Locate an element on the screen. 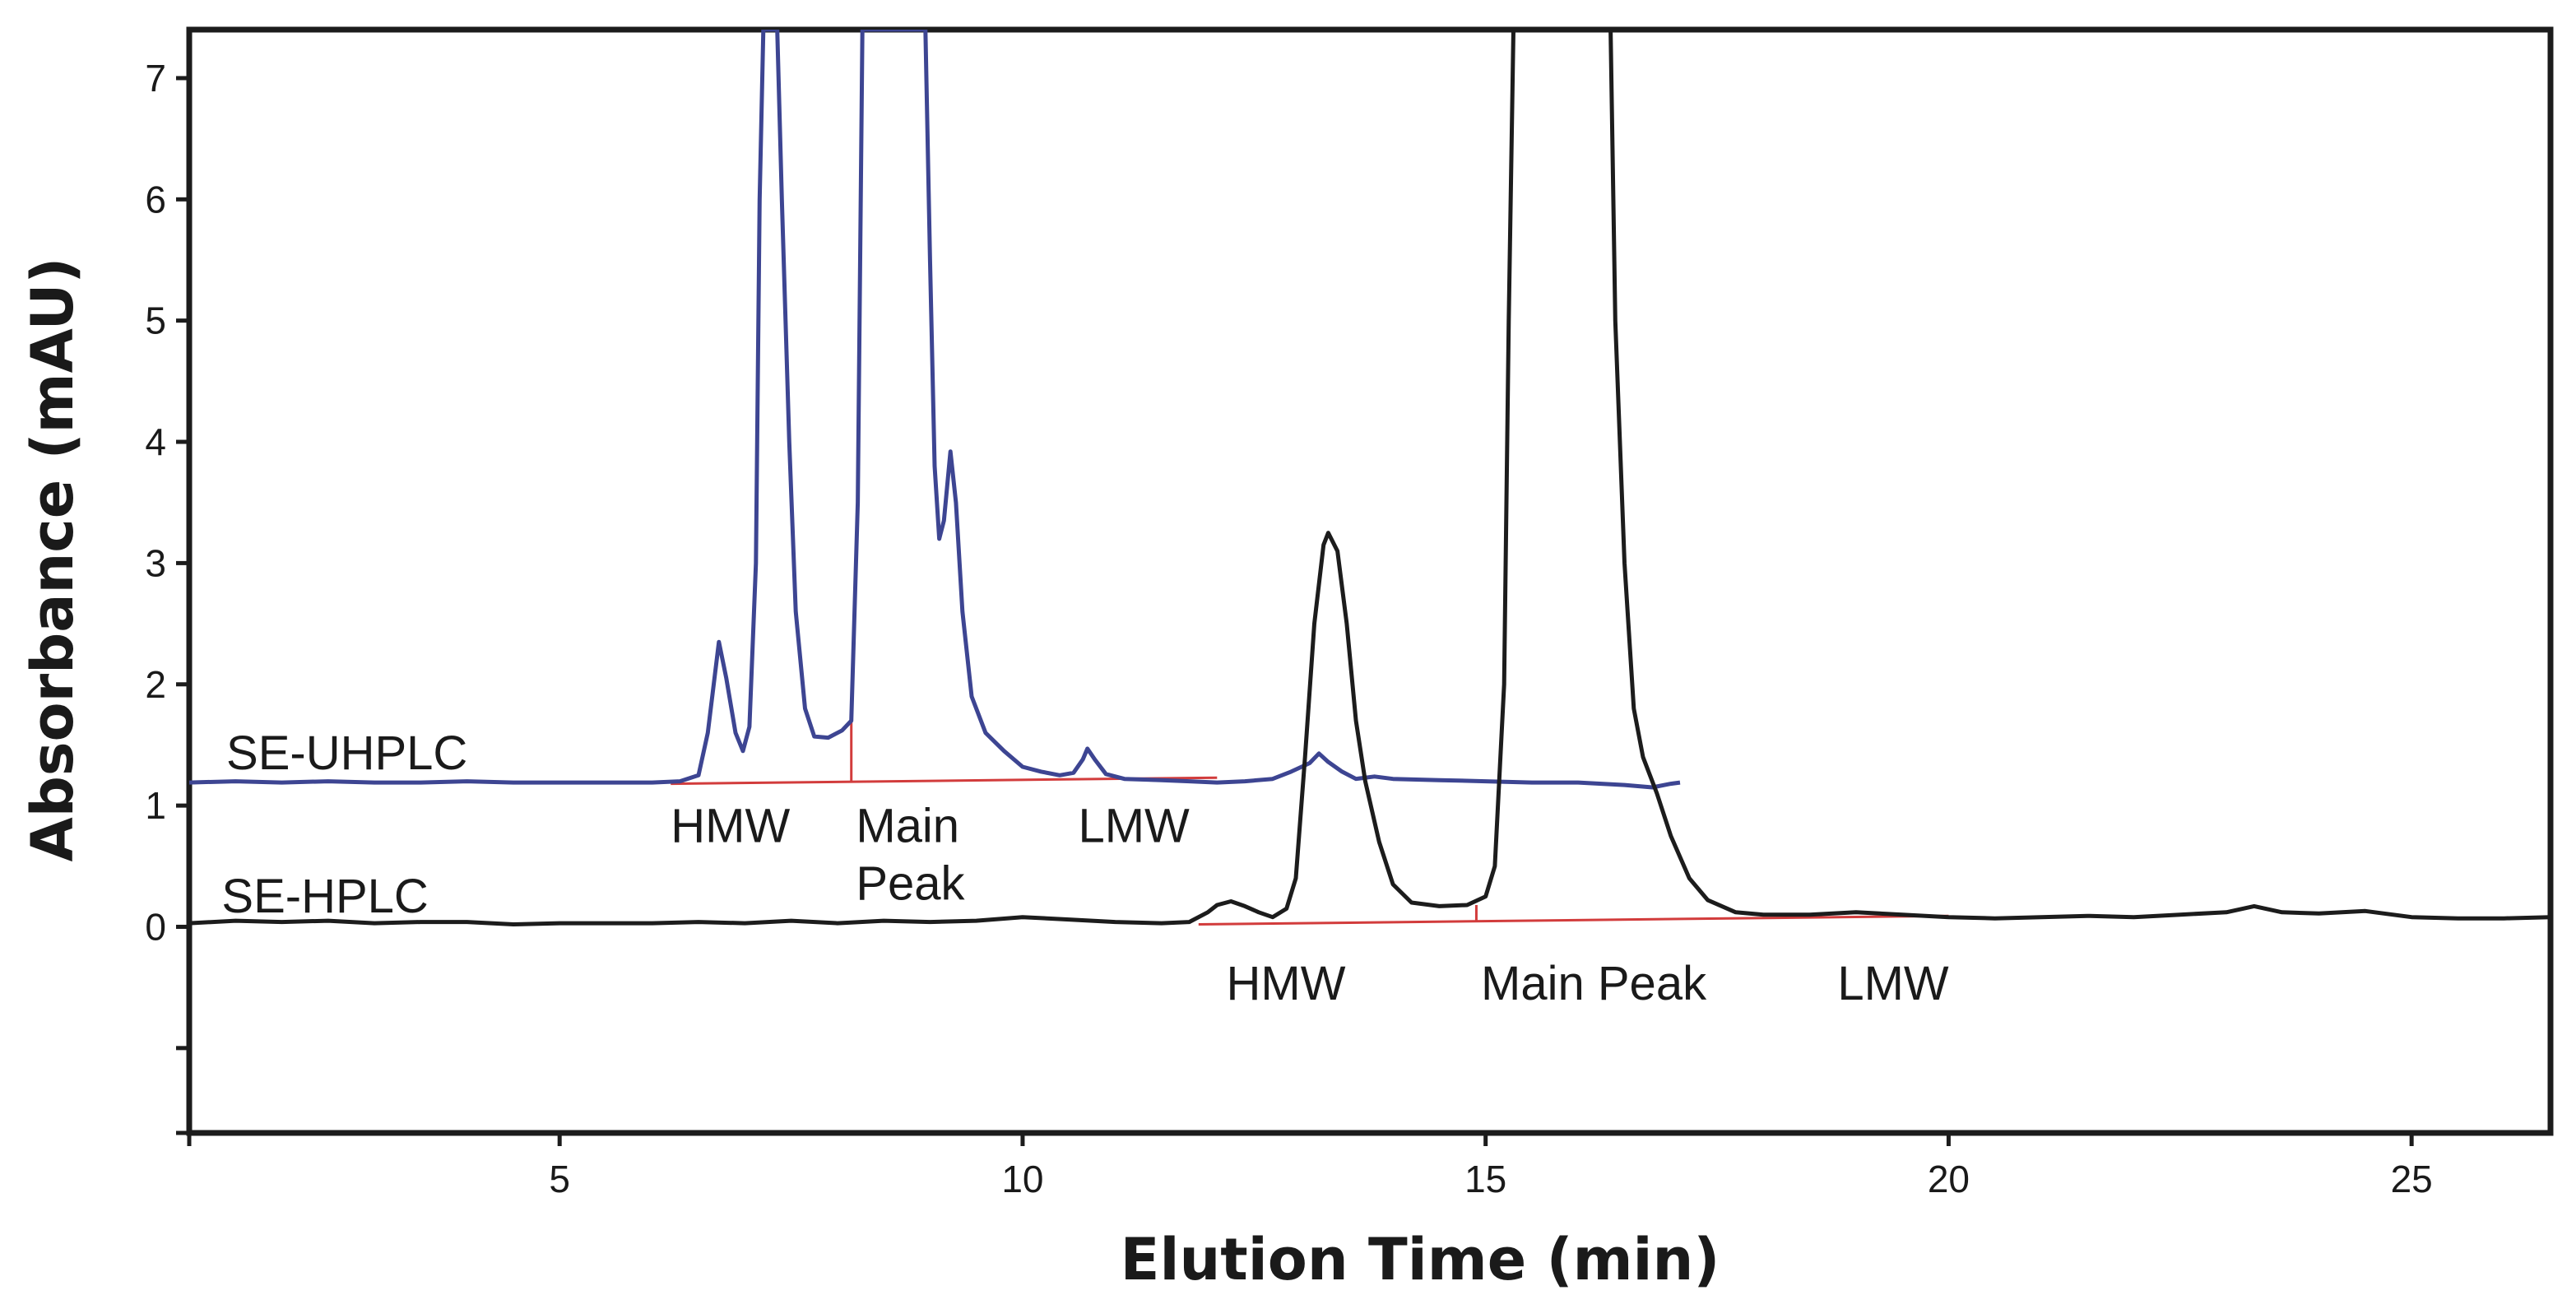 The image size is (2576, 1309). y-axis-title: Absorbance (mAU) is located at coordinates (53, 560).